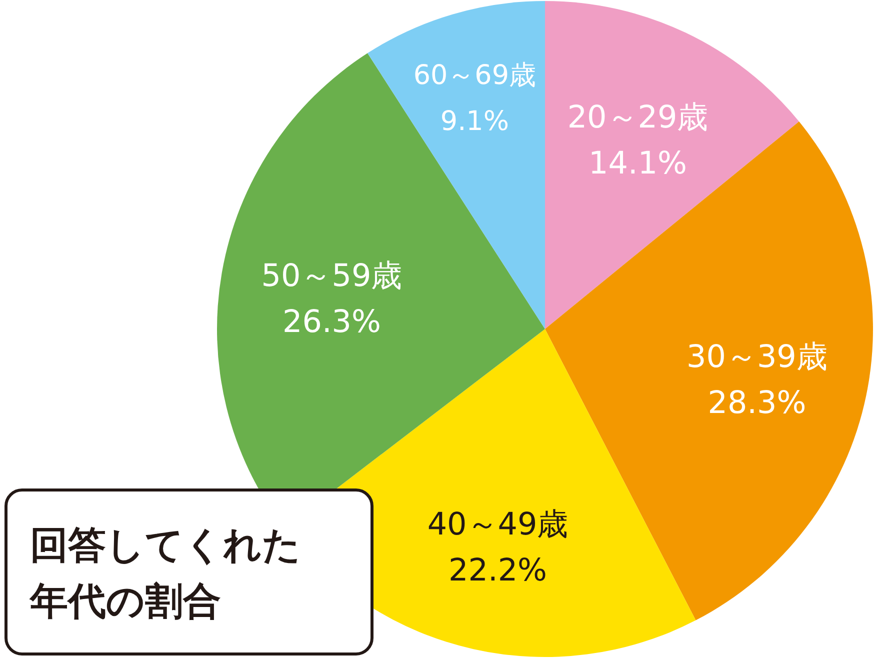 The image size is (874, 659). I want to click on slice-label: 40～49歳, so click(497, 524).